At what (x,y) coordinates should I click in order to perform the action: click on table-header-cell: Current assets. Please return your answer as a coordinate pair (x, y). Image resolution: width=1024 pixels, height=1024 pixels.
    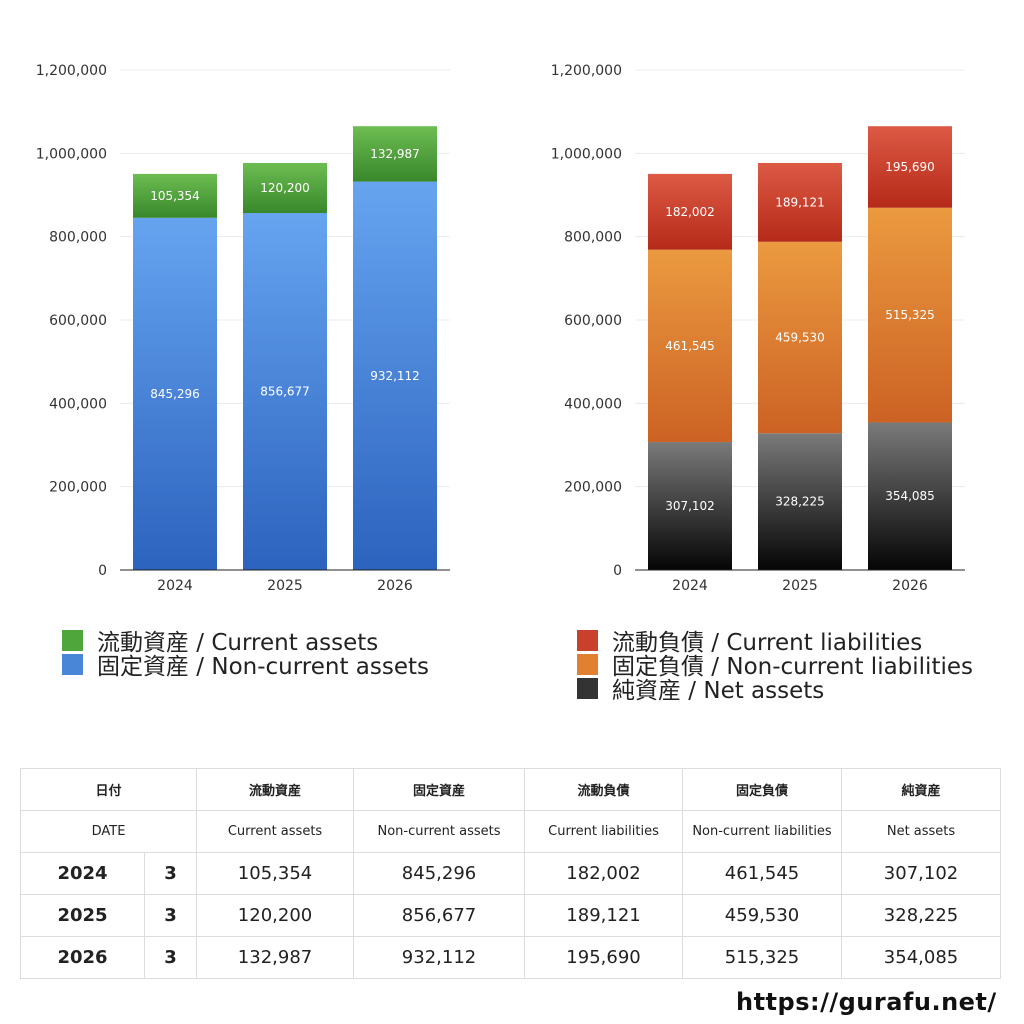
    Looking at the image, I should click on (275, 831).